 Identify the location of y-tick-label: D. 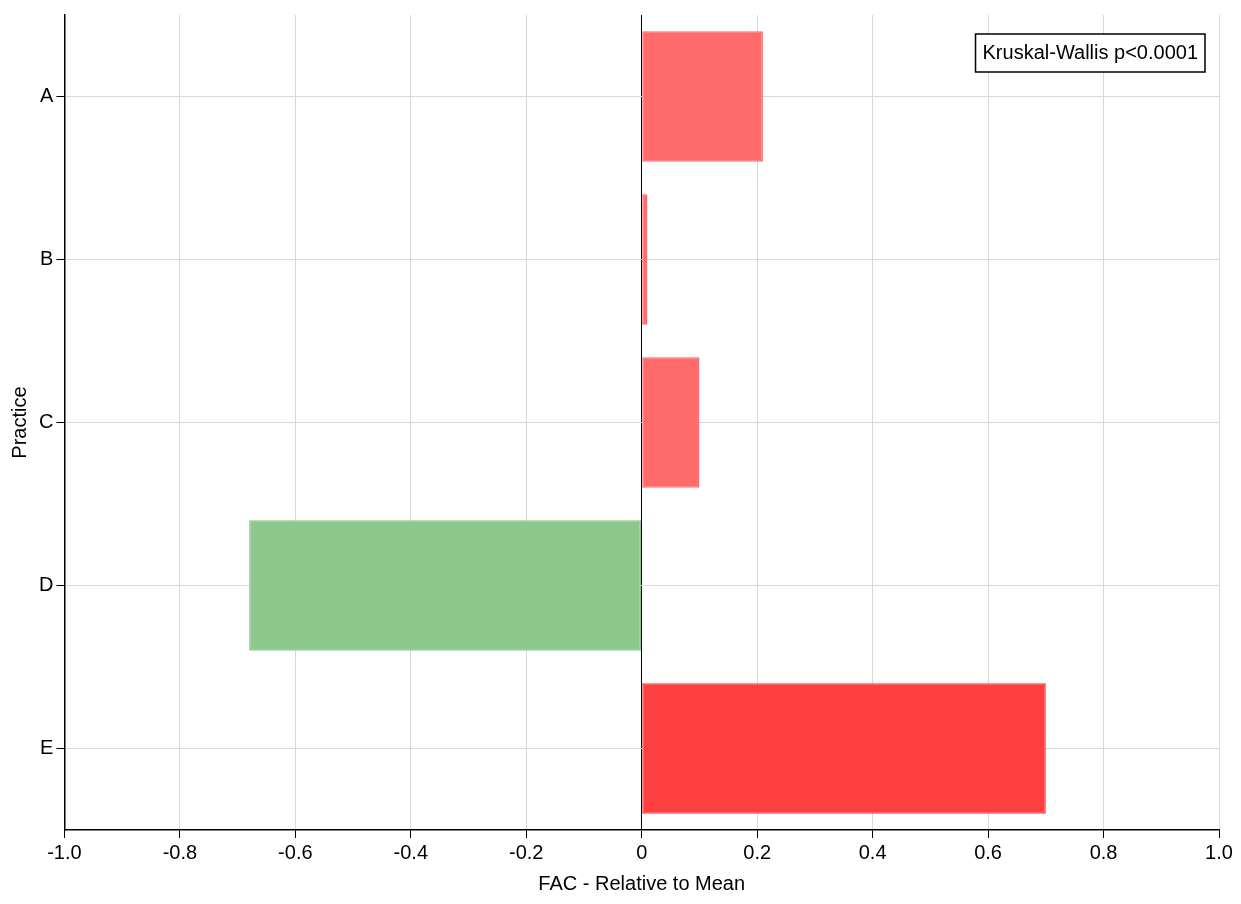
(46, 584).